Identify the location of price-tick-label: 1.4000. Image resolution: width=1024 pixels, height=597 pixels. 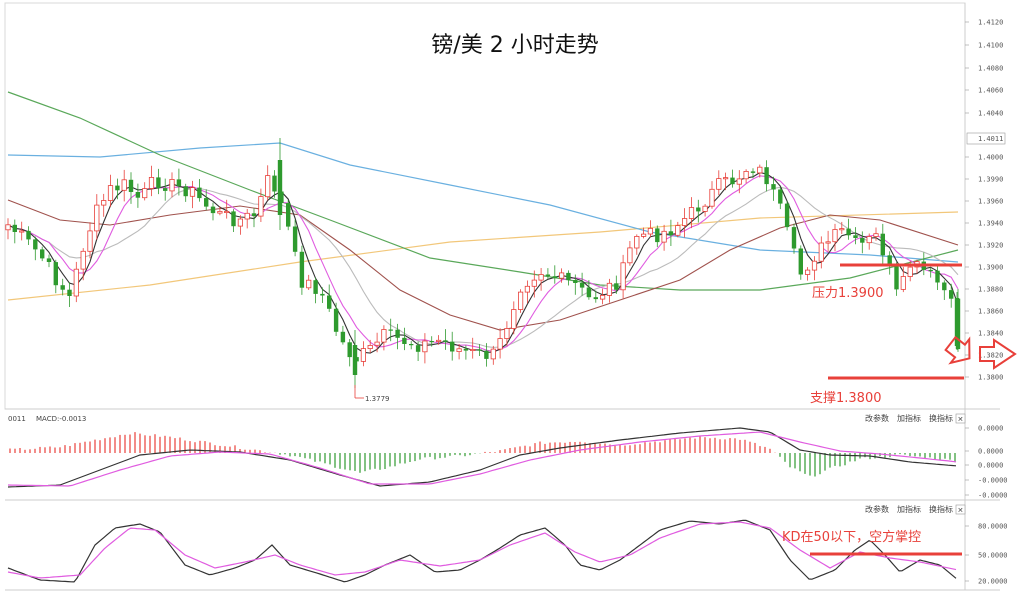
(990, 158).